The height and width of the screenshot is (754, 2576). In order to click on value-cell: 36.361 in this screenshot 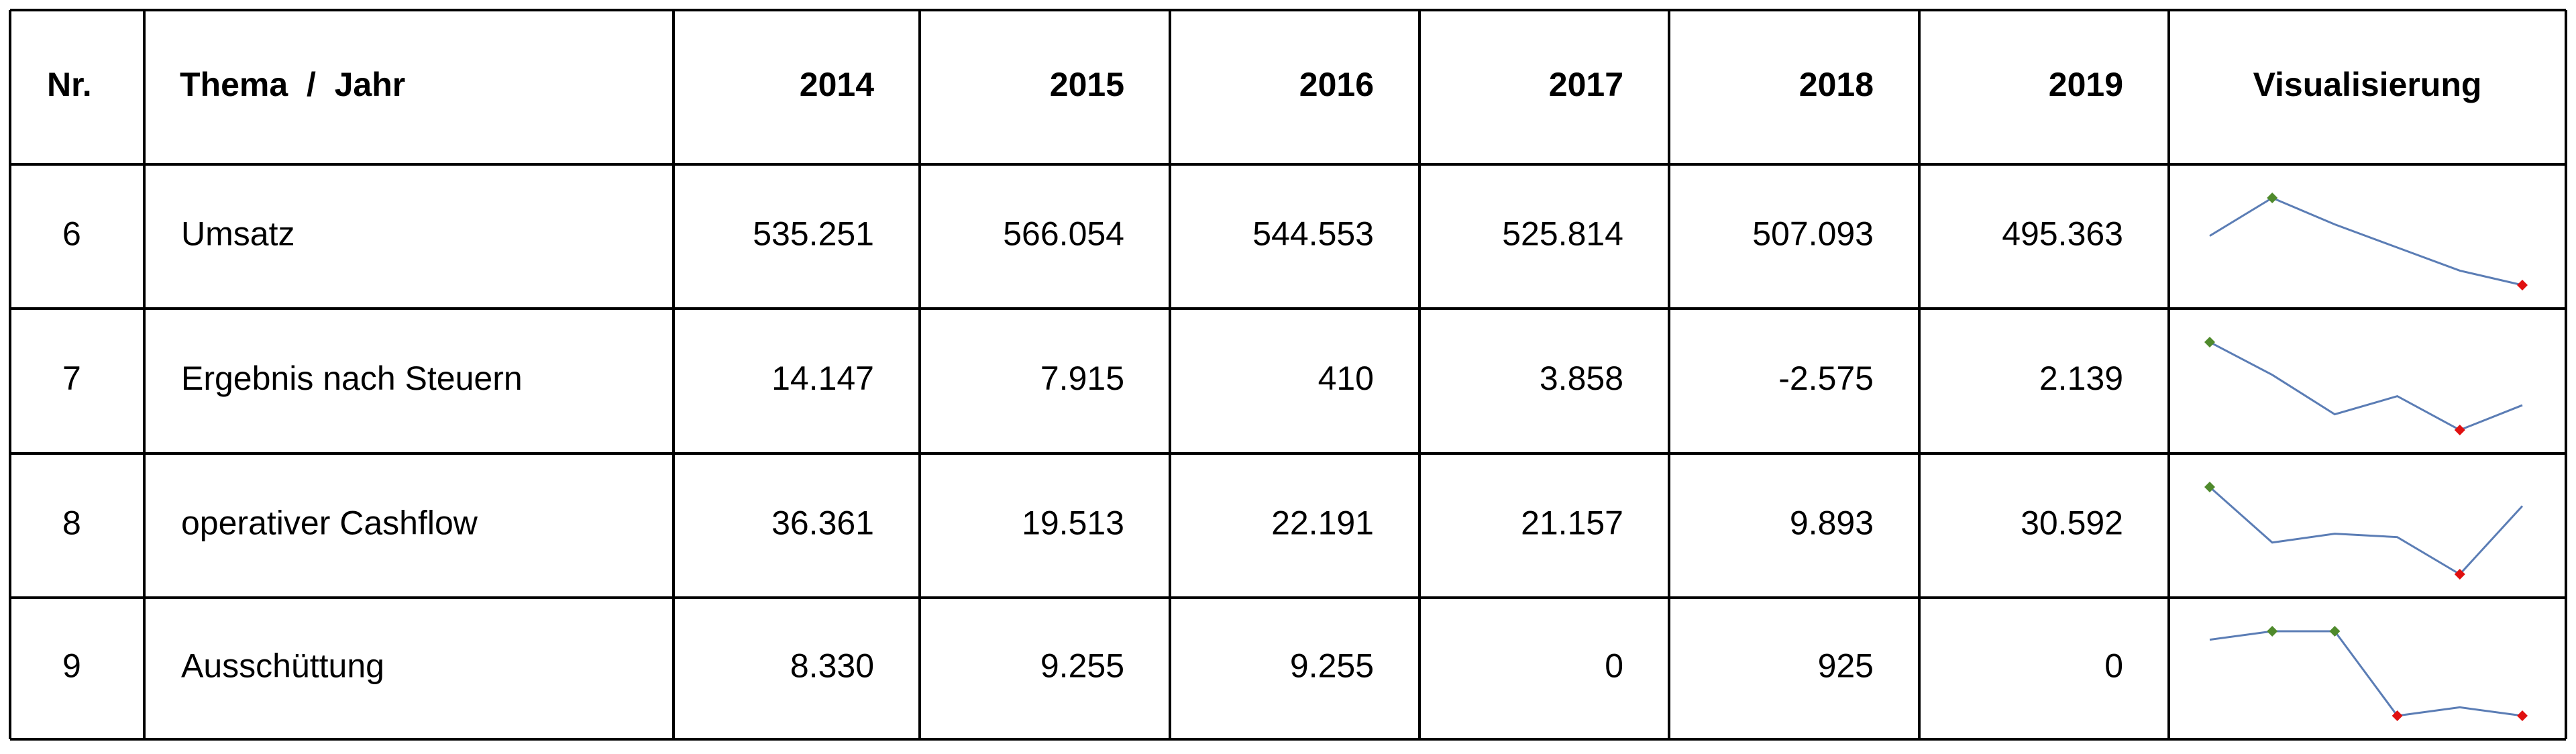, I will do `click(822, 523)`.